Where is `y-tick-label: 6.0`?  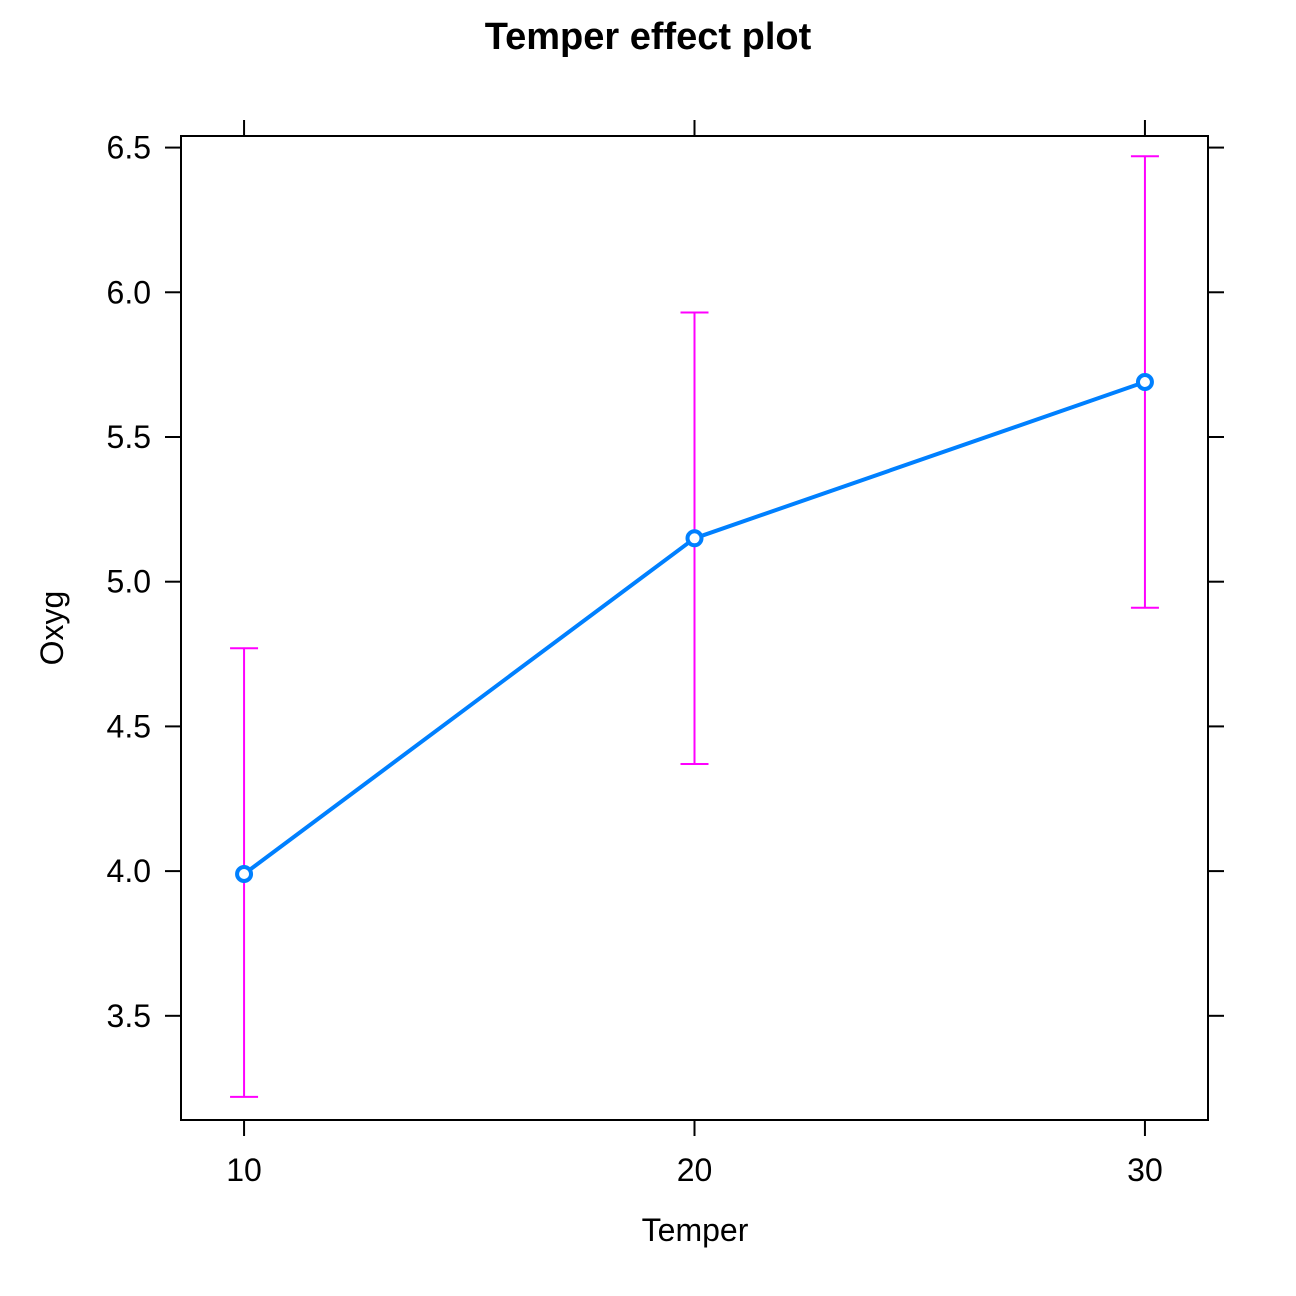
y-tick-label: 6.0 is located at coordinates (129, 292).